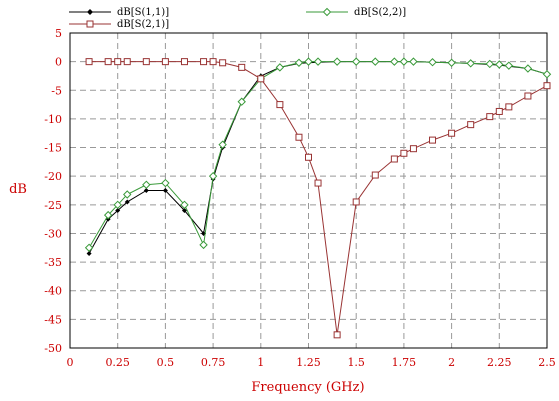 The height and width of the screenshot is (401, 559). I want to click on y-tick-label: -40, so click(53, 291).